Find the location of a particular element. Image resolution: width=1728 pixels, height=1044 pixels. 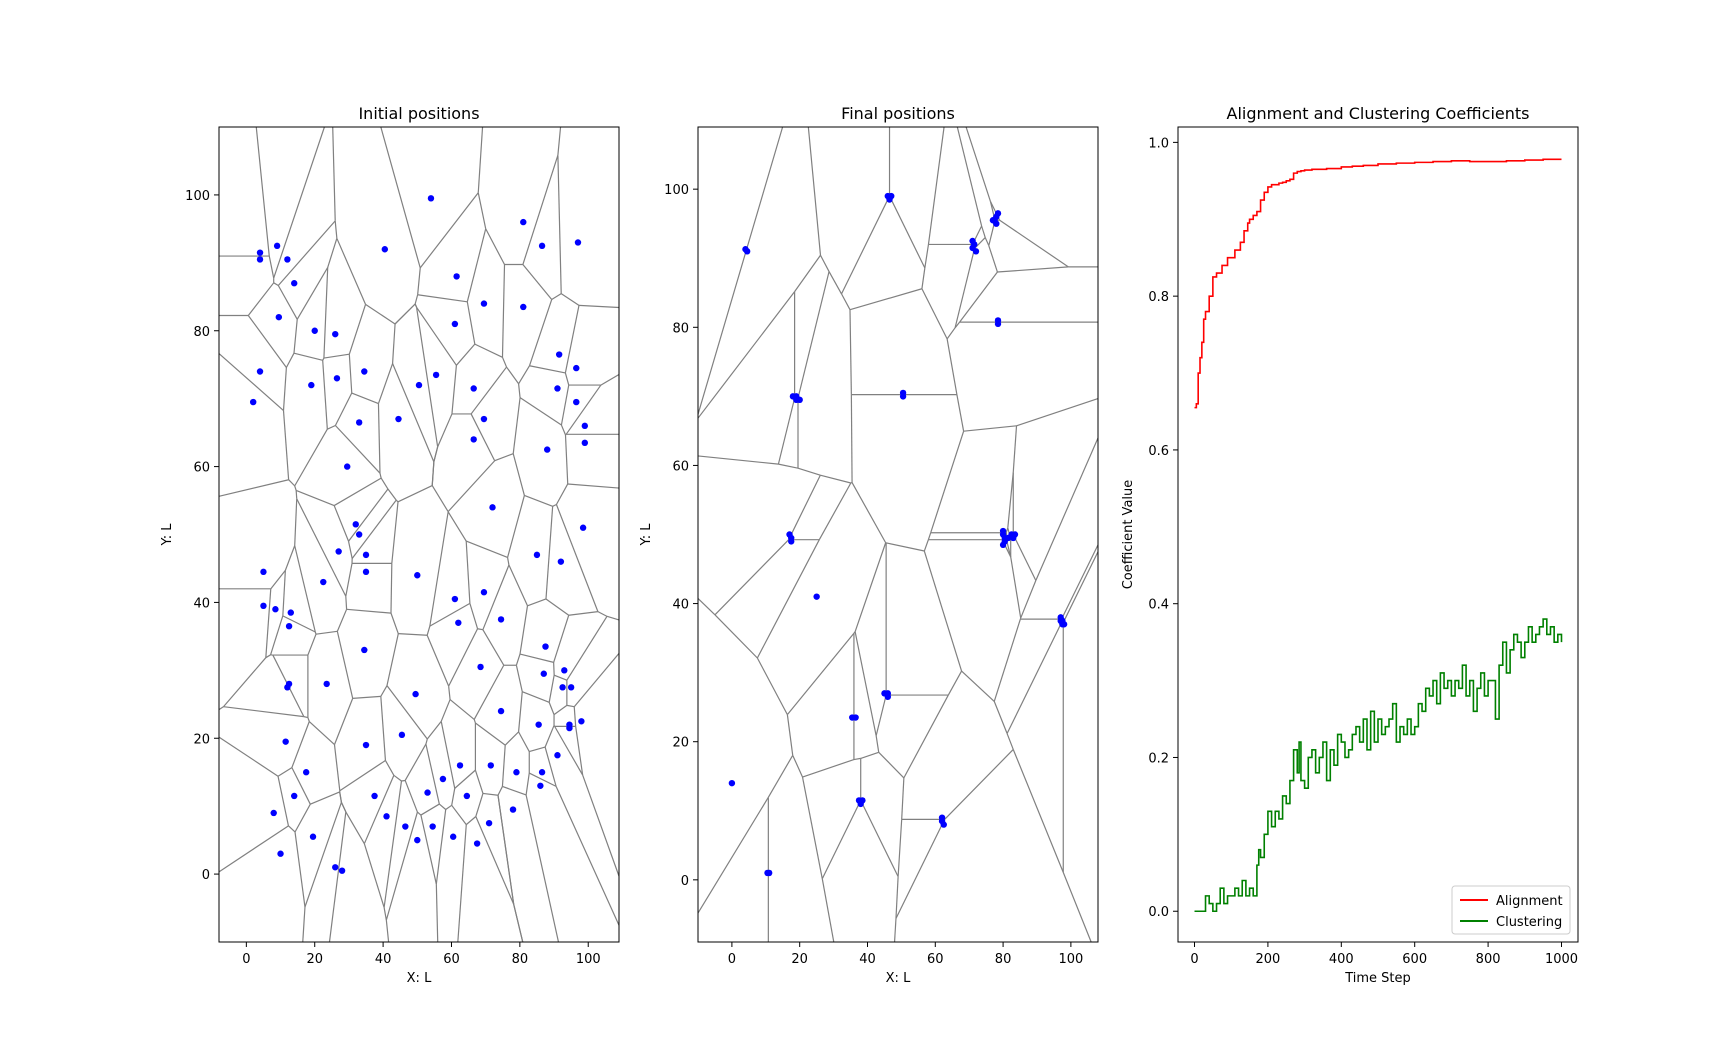

x-axis-label-initial: X: L is located at coordinates (419, 978).